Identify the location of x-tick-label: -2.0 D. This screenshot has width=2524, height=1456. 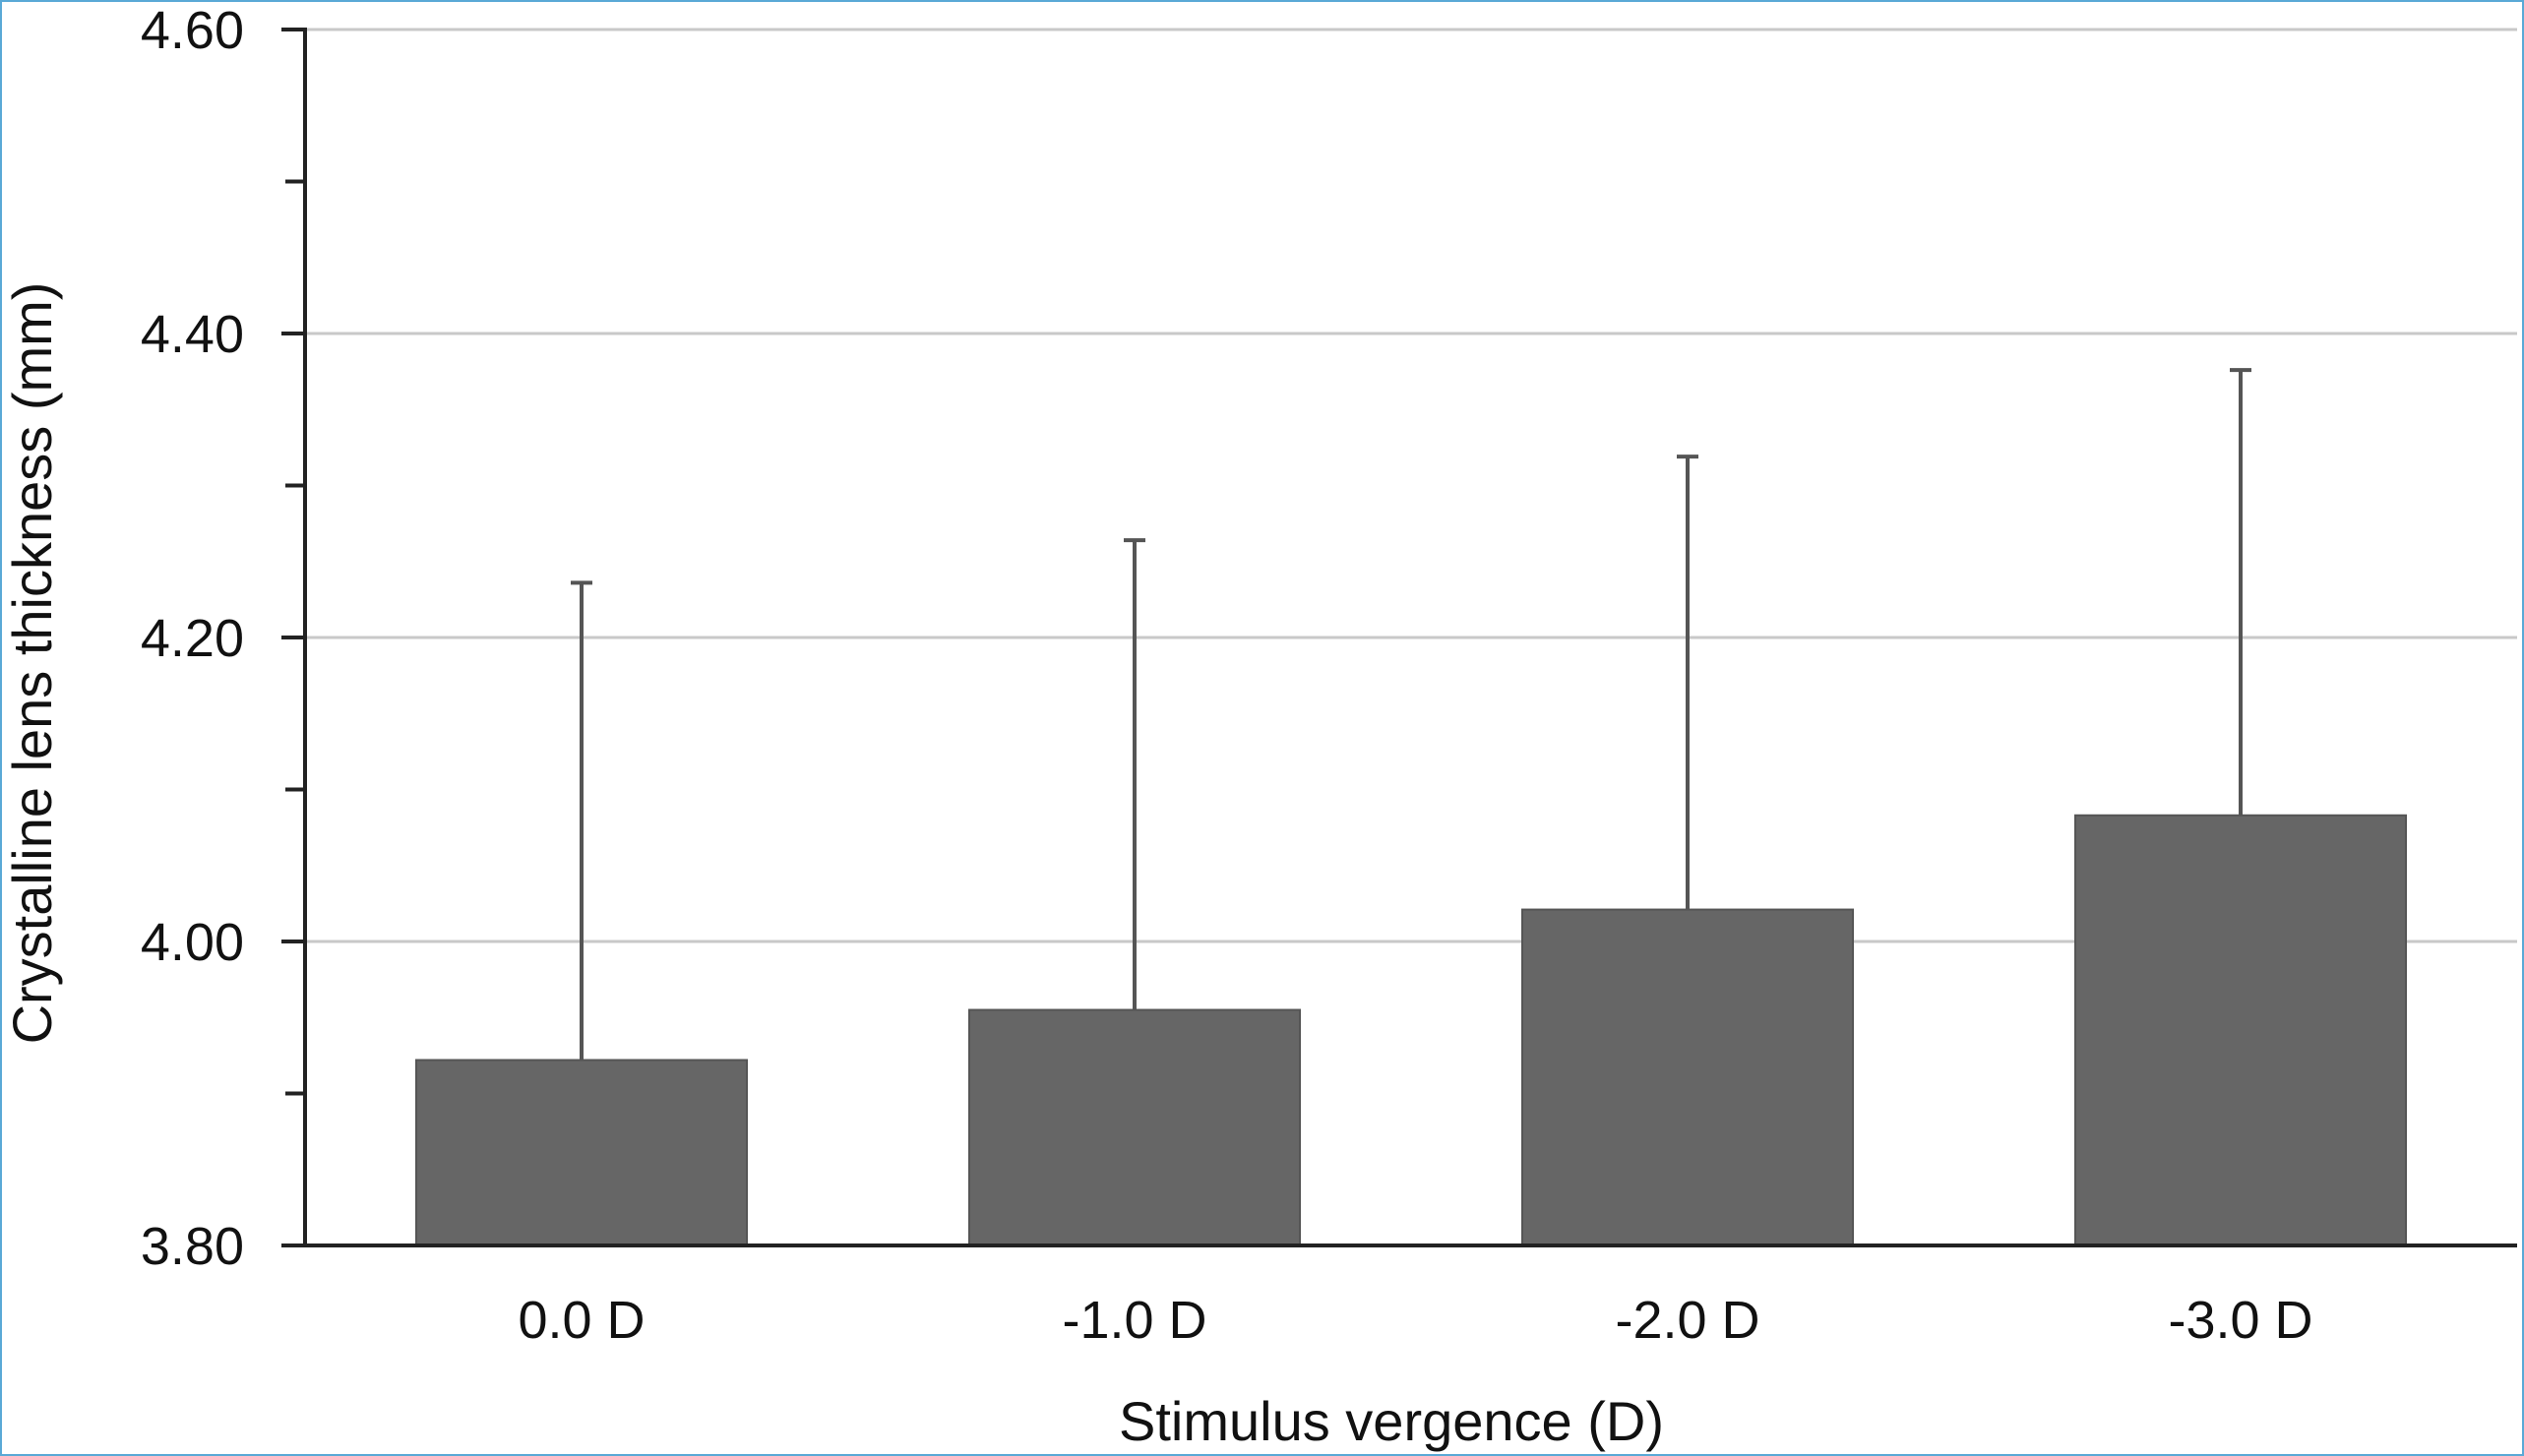
(1687, 1320).